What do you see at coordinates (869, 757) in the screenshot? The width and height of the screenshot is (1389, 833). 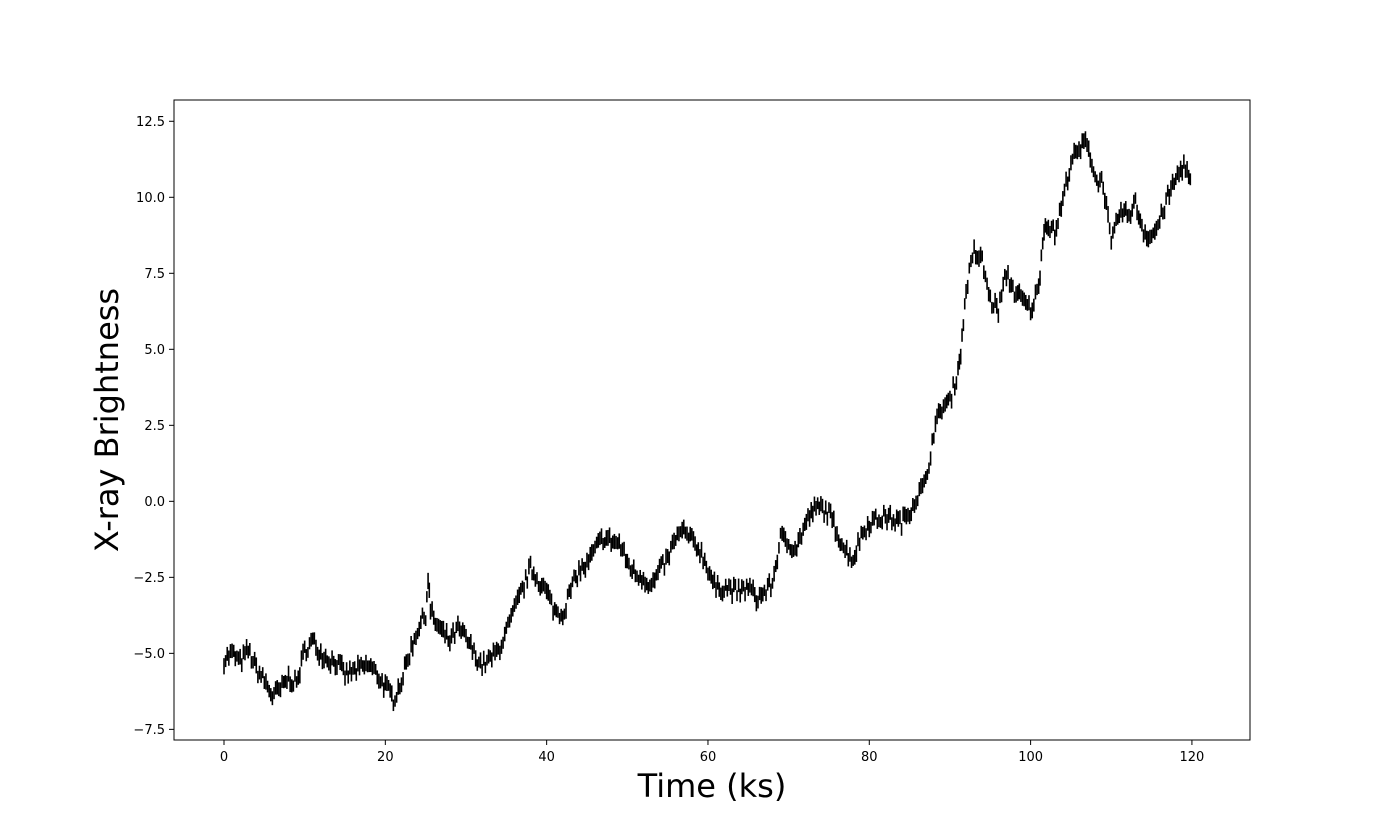 I see `x-tick-label: 80` at bounding box center [869, 757].